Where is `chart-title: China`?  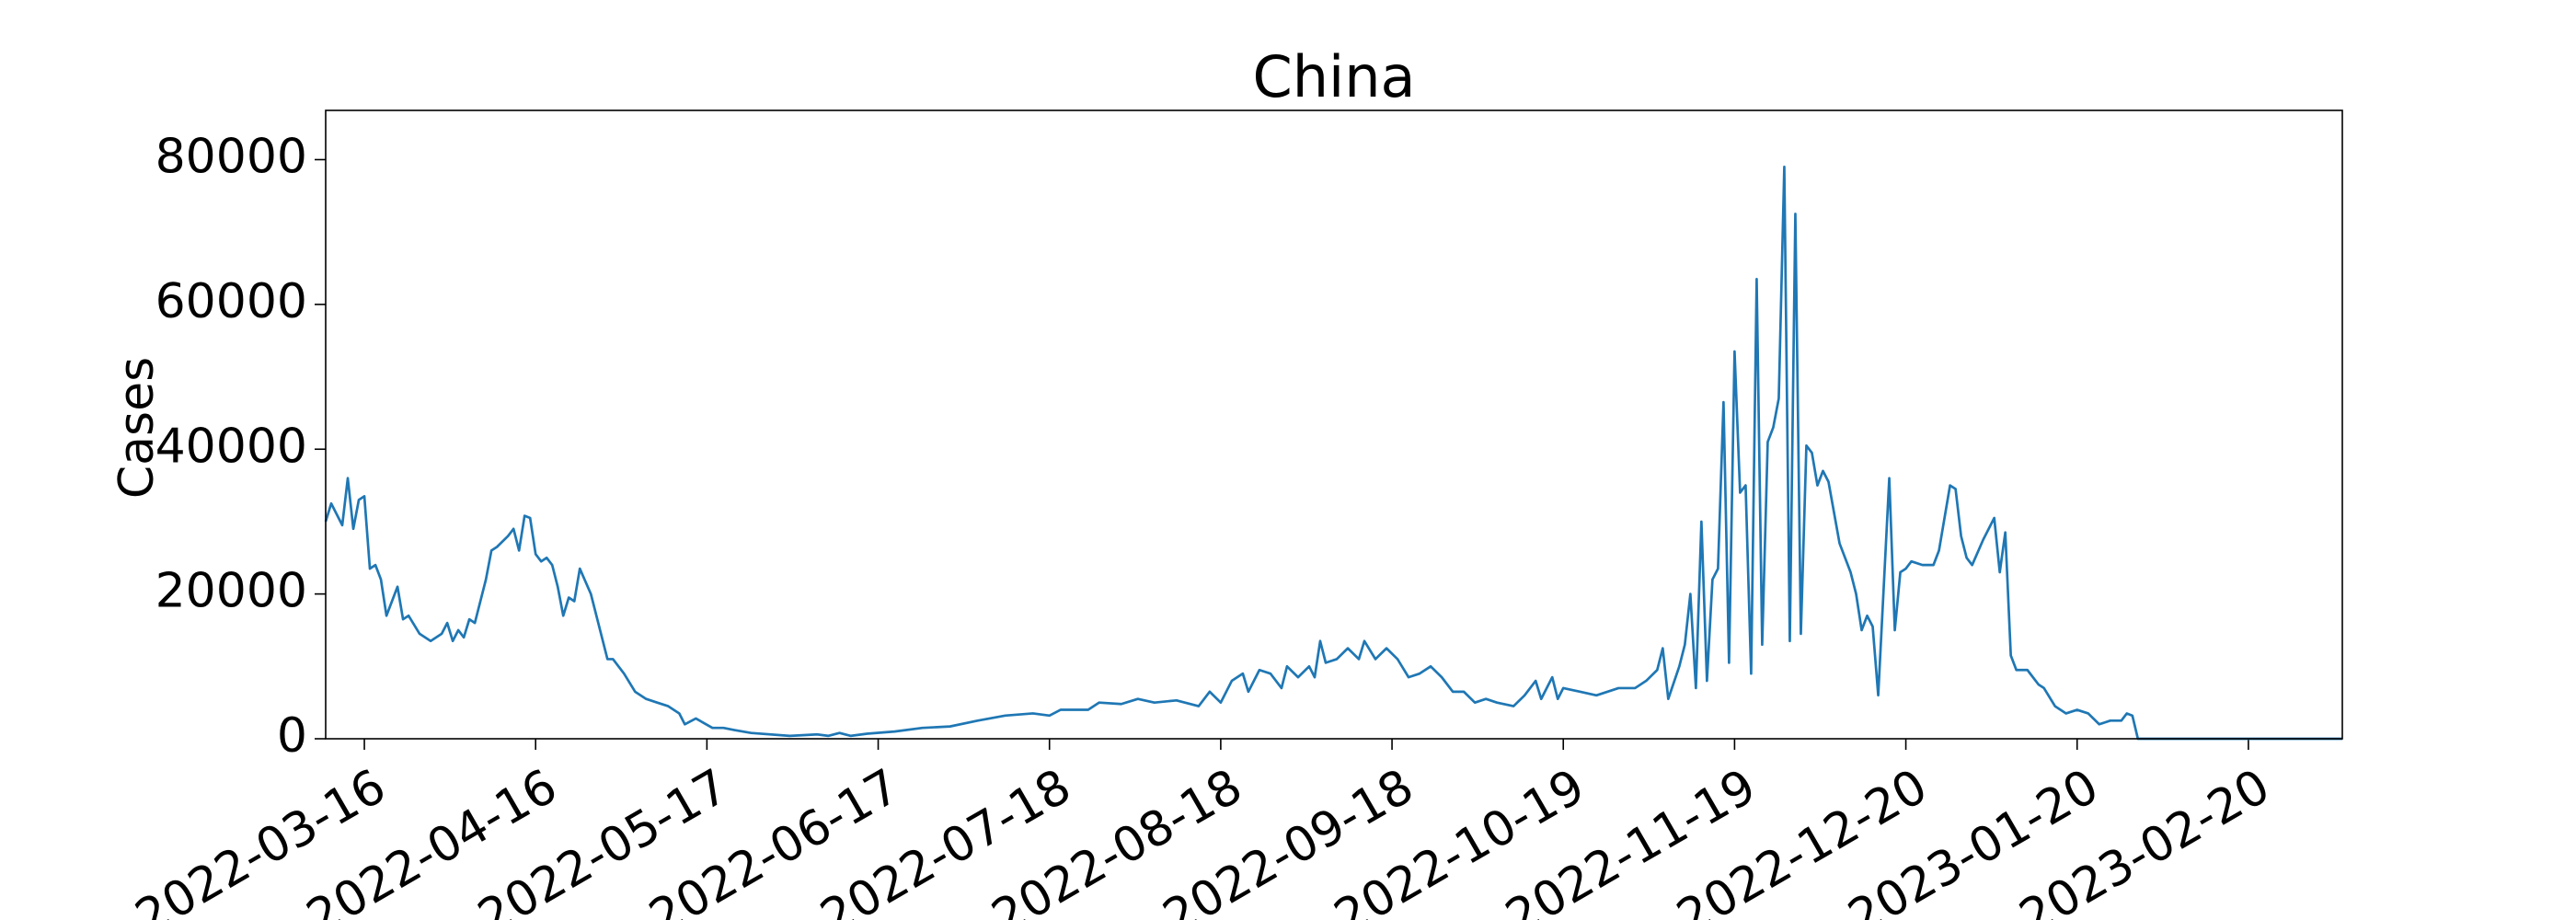 chart-title: China is located at coordinates (1333, 76).